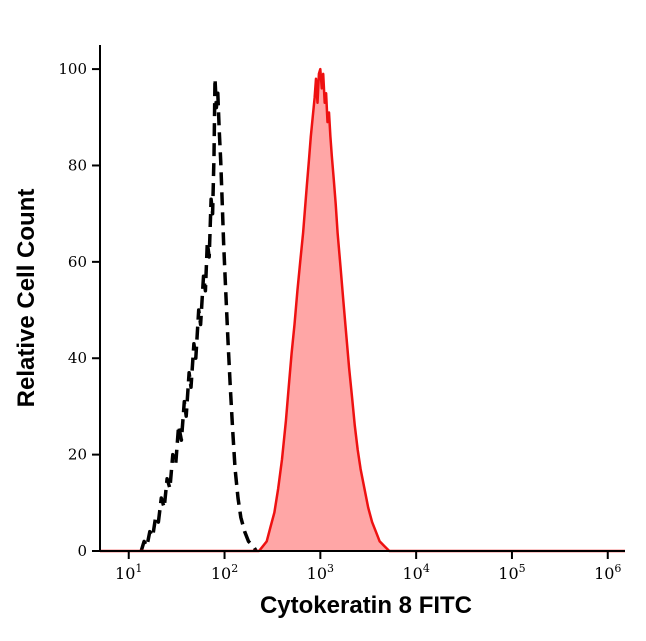  What do you see at coordinates (198, 314) in the screenshot?
I see `control-curve` at bounding box center [198, 314].